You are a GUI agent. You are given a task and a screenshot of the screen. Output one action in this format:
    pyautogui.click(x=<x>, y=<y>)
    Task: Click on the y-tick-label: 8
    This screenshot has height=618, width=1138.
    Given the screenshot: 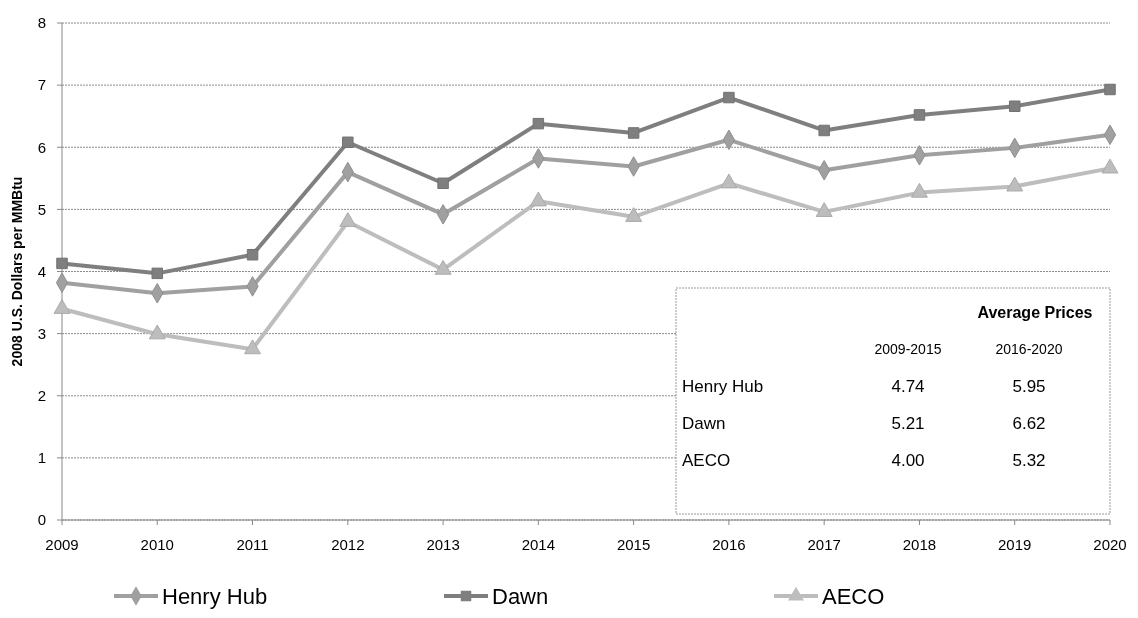 What is the action you would take?
    pyautogui.click(x=41, y=23)
    